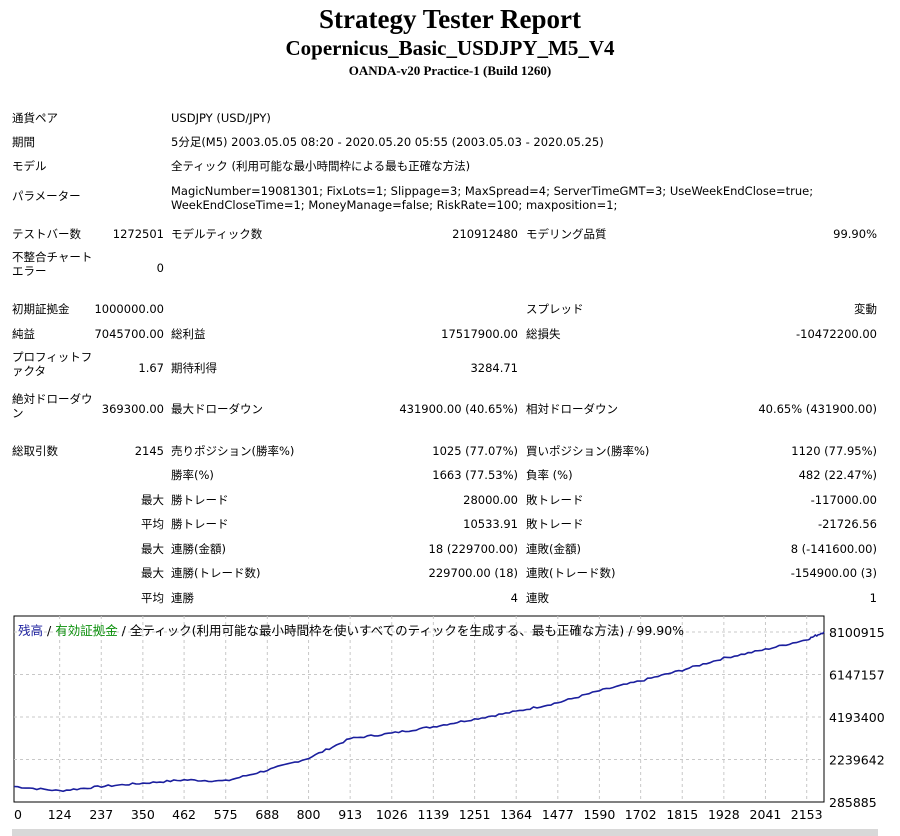 The image size is (900, 836). Describe the element at coordinates (143, 814) in the screenshot. I see `x-tick-label: 350` at that location.